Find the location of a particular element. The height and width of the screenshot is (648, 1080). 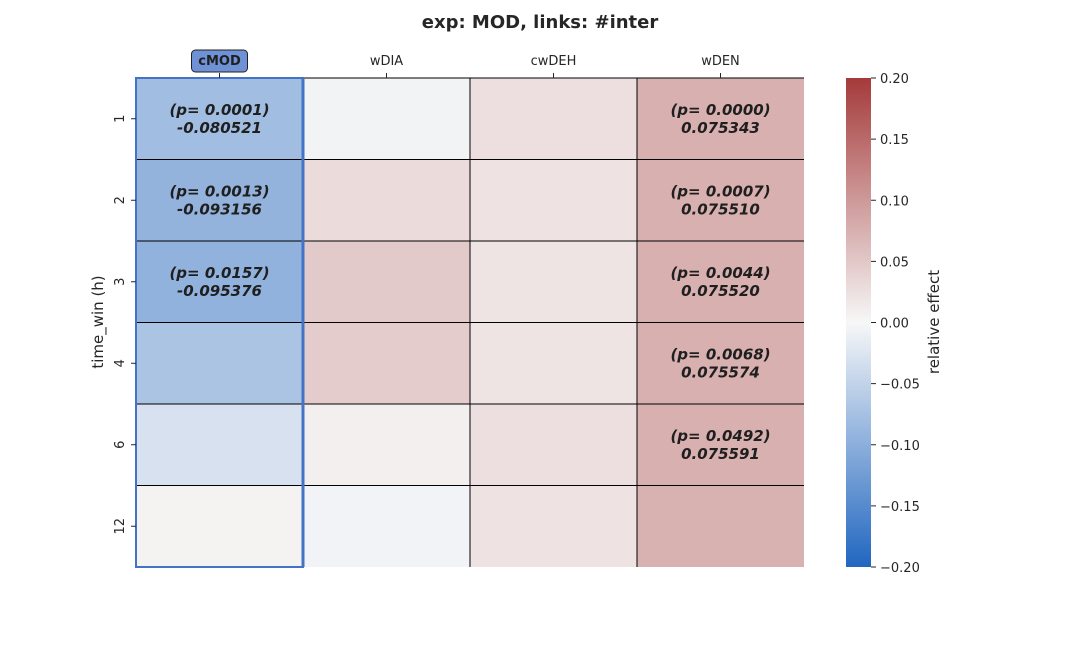

y-tick-label: 2 is located at coordinates (120, 200).